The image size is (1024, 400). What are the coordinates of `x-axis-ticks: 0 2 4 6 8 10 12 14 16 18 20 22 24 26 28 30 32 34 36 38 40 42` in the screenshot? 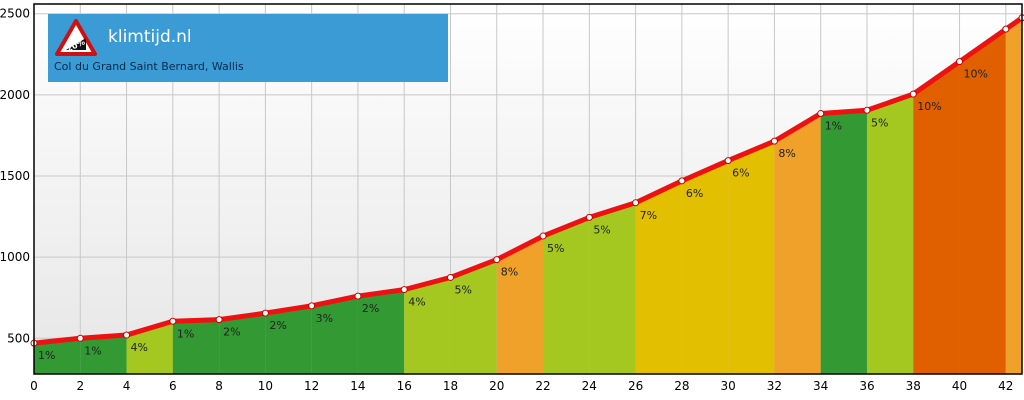 It's located at (521, 386).